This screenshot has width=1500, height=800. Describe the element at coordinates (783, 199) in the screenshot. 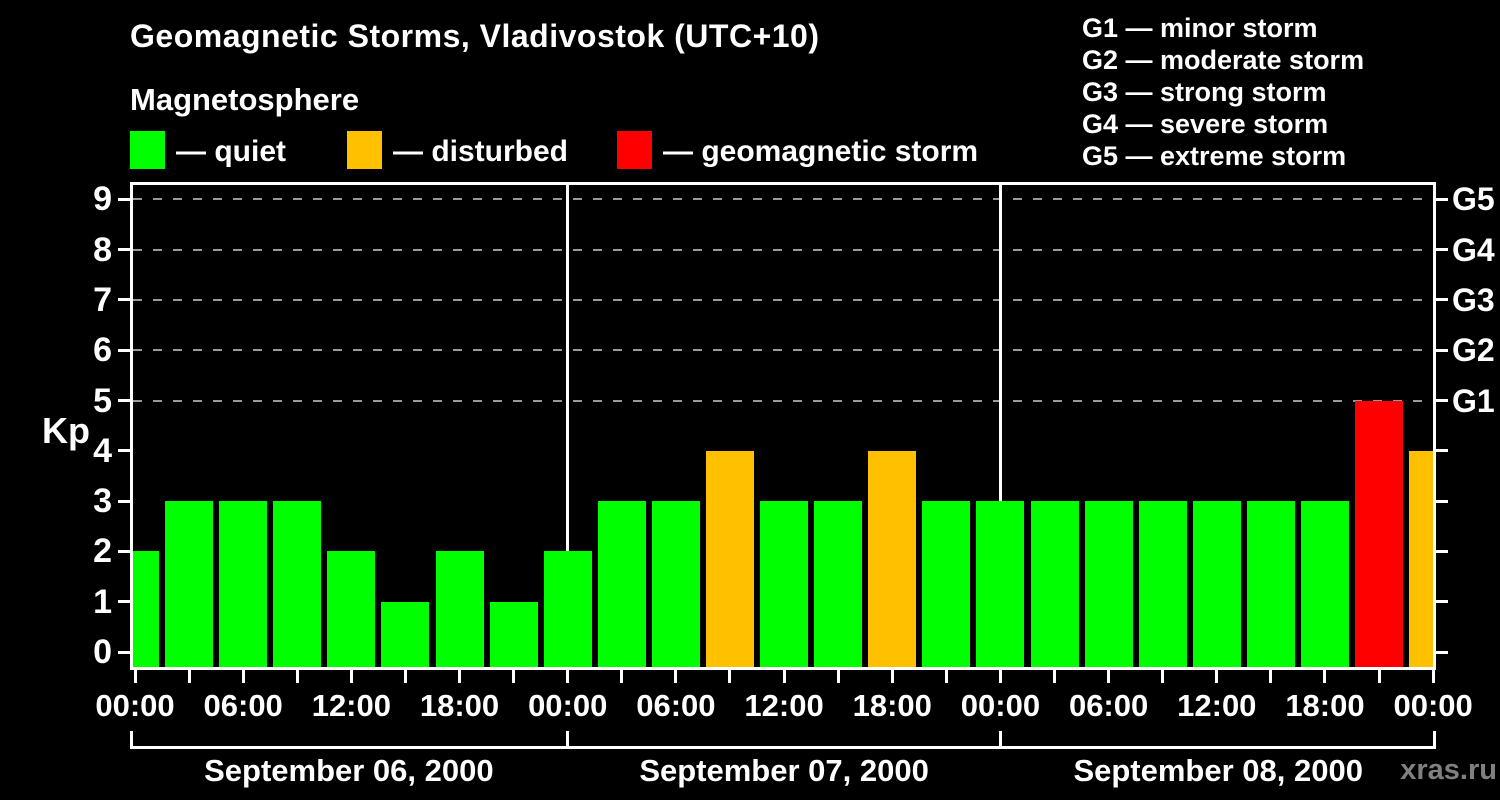

I see `grid-line-kp9` at that location.